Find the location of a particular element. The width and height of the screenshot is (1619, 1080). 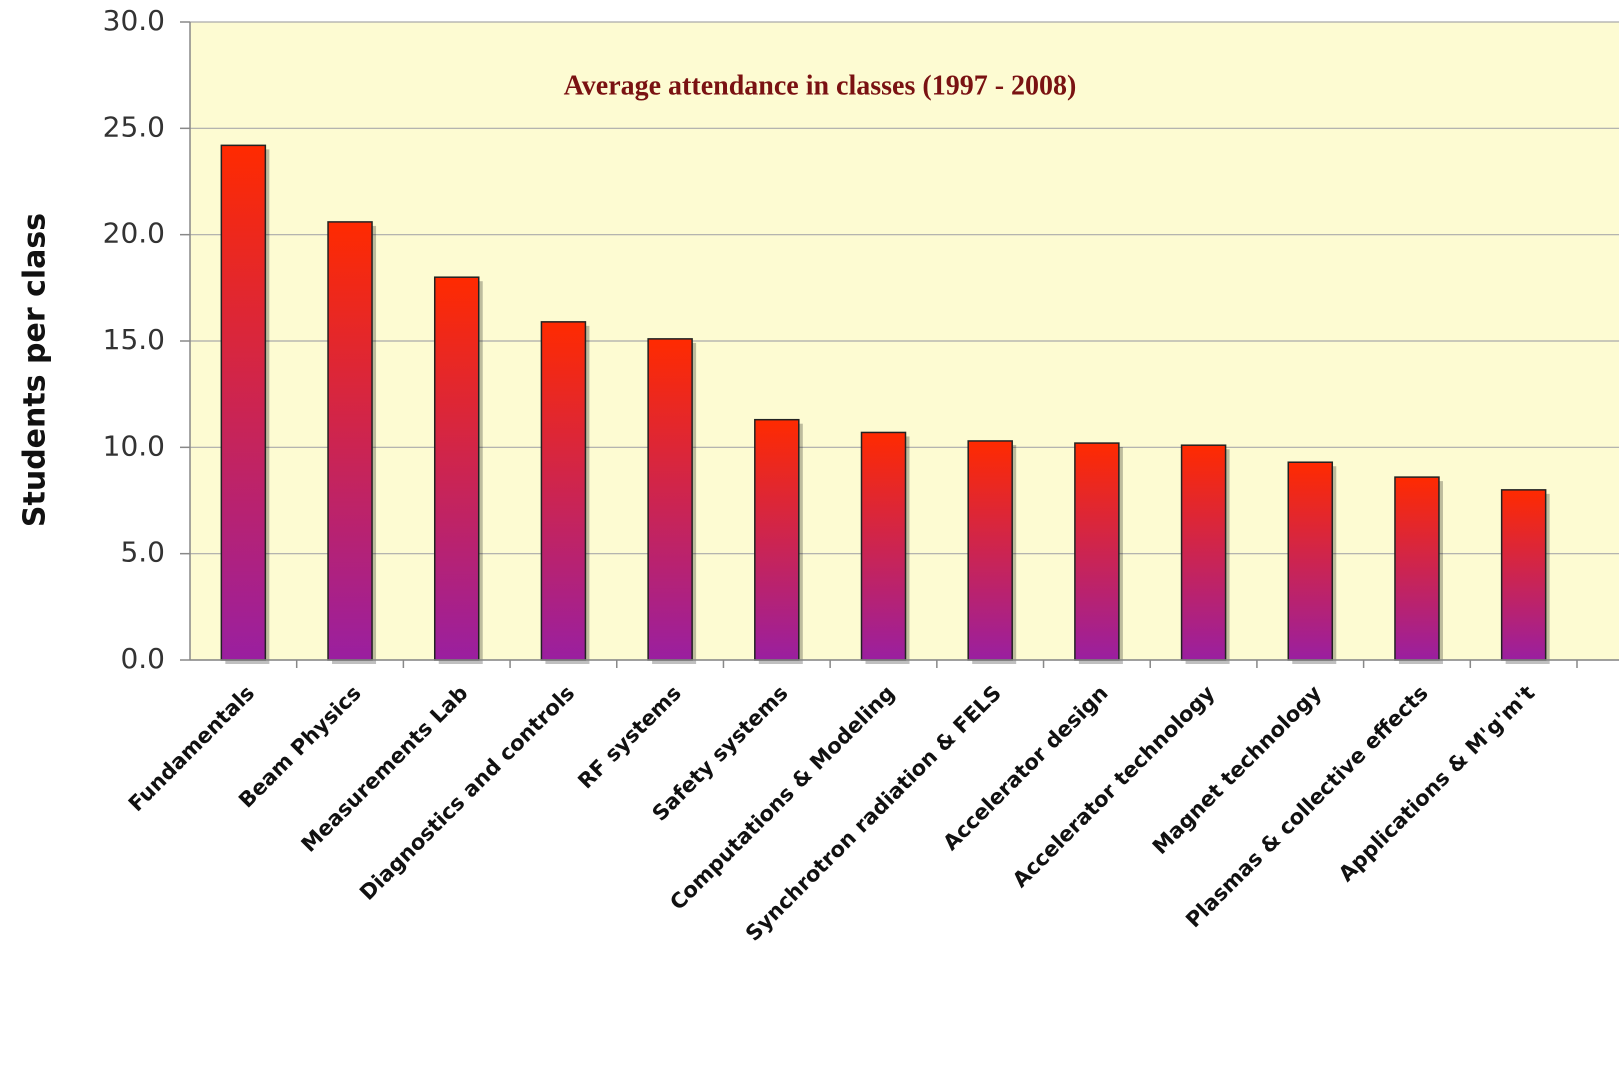

y-tick-label: 25.0 is located at coordinates (134, 126).